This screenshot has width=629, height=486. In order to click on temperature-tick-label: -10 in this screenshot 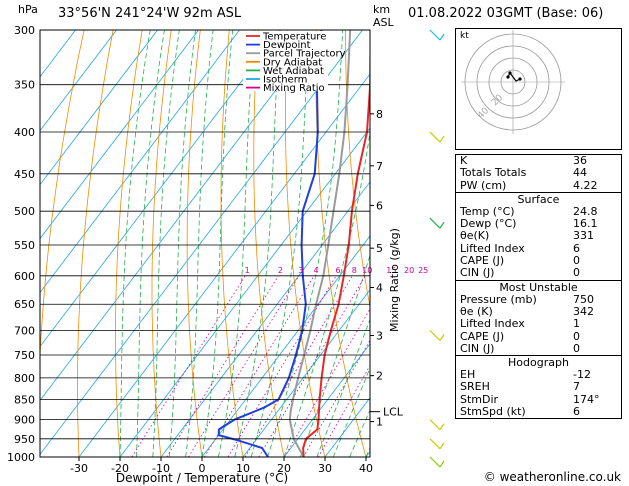, I will do `click(161, 468)`.